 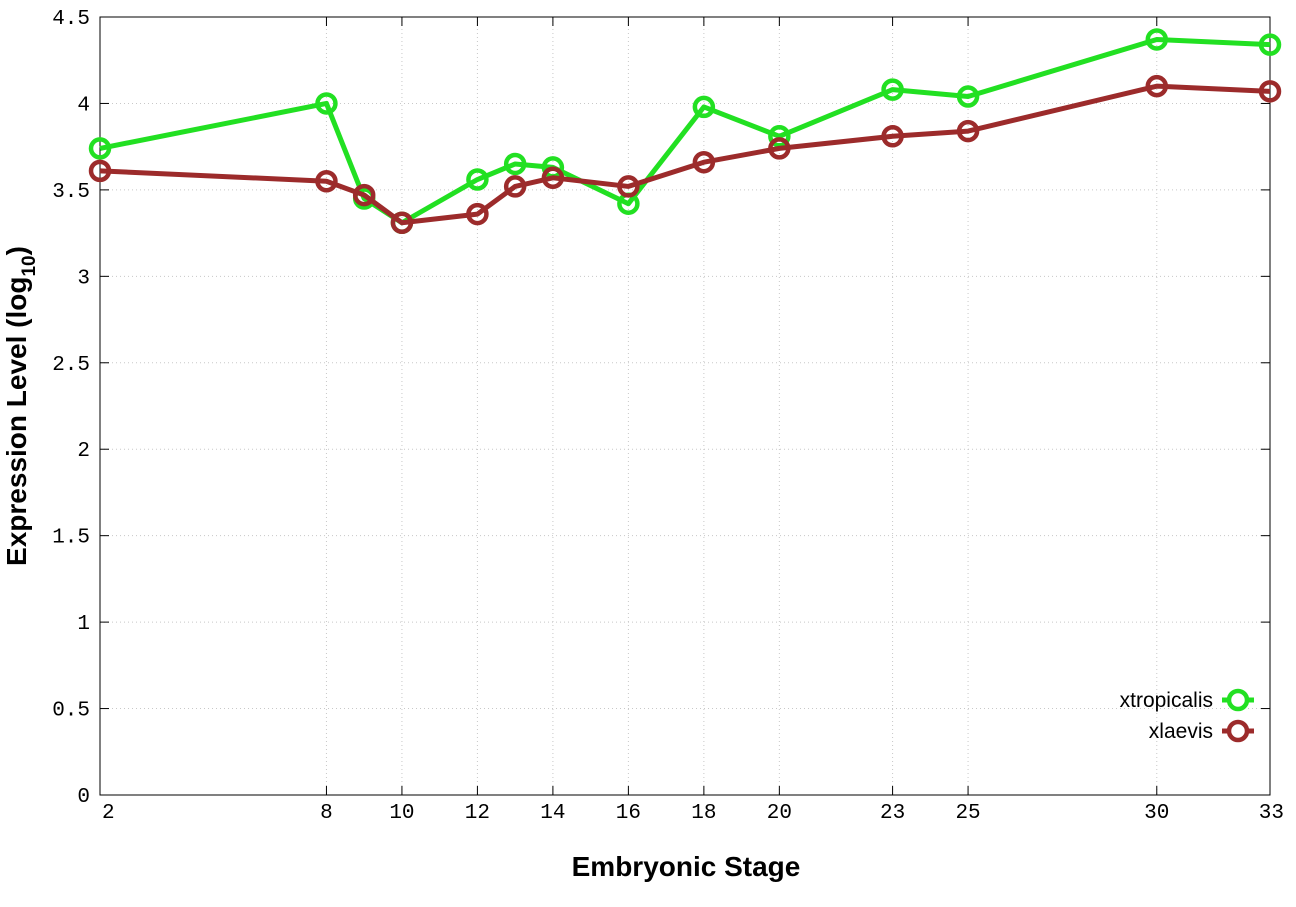 I want to click on legend: xtropicalis xlaevis, so click(x=1187, y=715).